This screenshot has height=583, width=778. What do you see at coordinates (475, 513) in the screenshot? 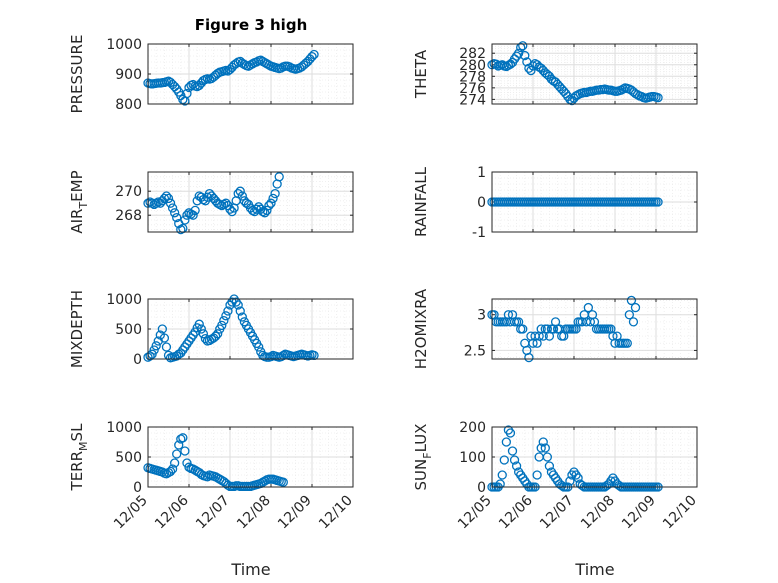
I see `x-tick-label: 12/05` at bounding box center [475, 513].